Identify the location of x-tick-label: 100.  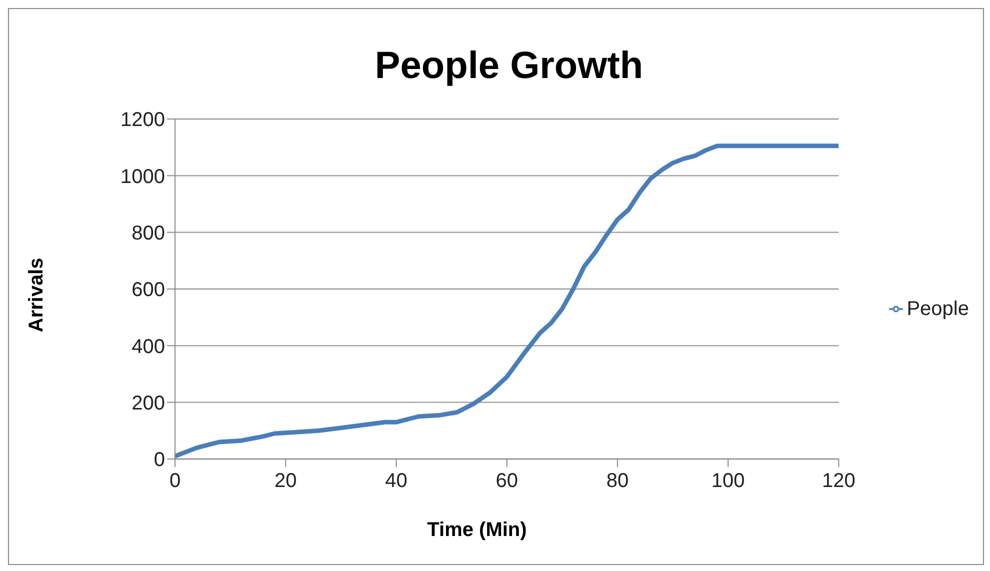
(728, 481).